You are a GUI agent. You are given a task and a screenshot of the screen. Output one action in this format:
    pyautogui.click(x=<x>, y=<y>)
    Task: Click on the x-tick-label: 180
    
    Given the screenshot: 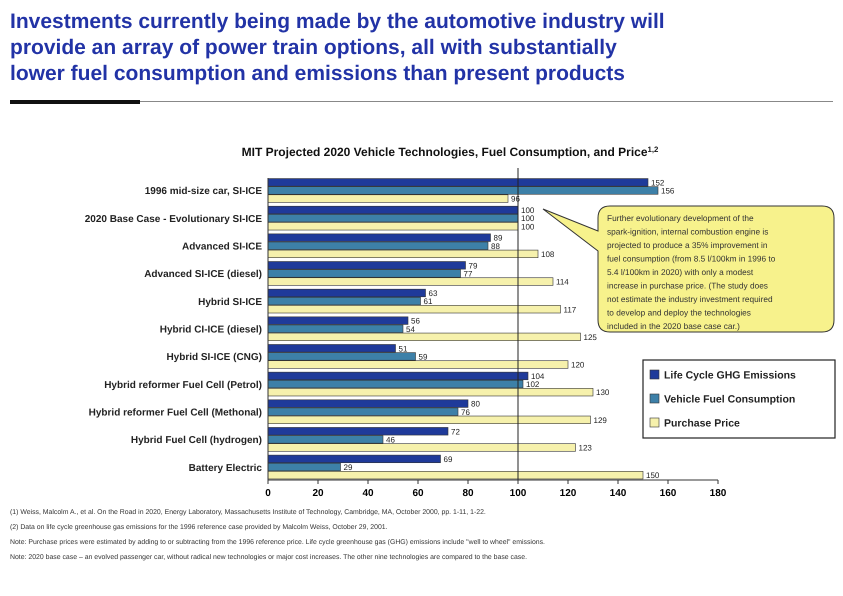 What is the action you would take?
    pyautogui.click(x=718, y=493)
    